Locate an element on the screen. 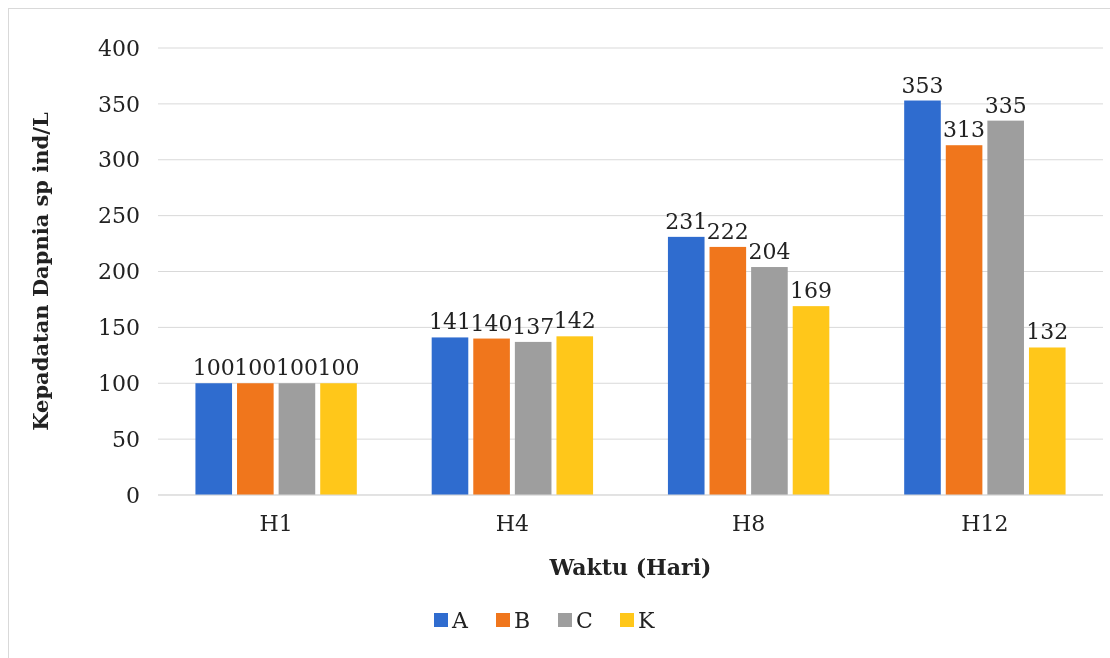 This screenshot has height=658, width=1110. legend-label: B is located at coordinates (522, 620).